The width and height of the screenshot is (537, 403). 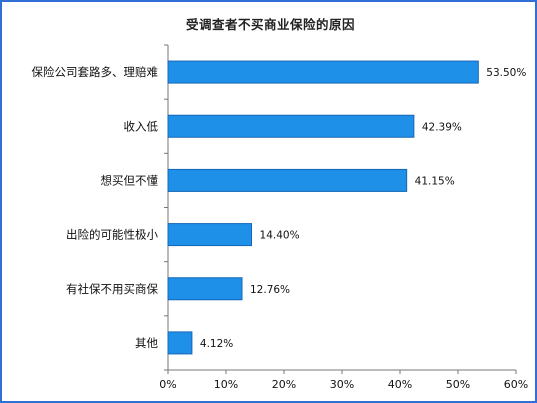 What do you see at coordinates (435, 181) in the screenshot?
I see `value-label: 41.15%` at bounding box center [435, 181].